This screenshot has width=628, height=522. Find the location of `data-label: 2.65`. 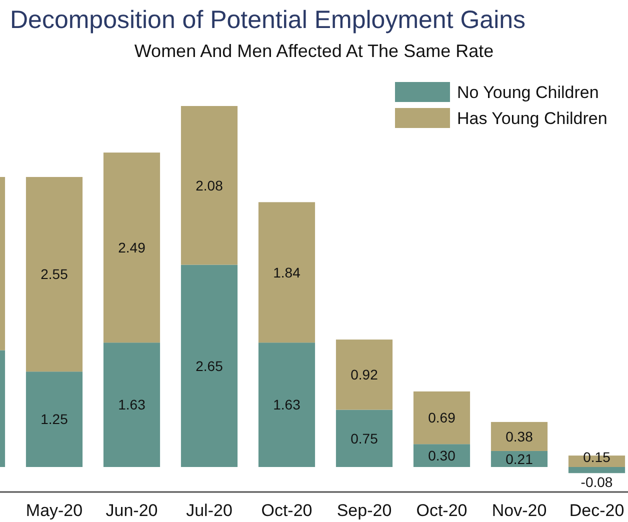

data-label: 2.65 is located at coordinates (210, 366).